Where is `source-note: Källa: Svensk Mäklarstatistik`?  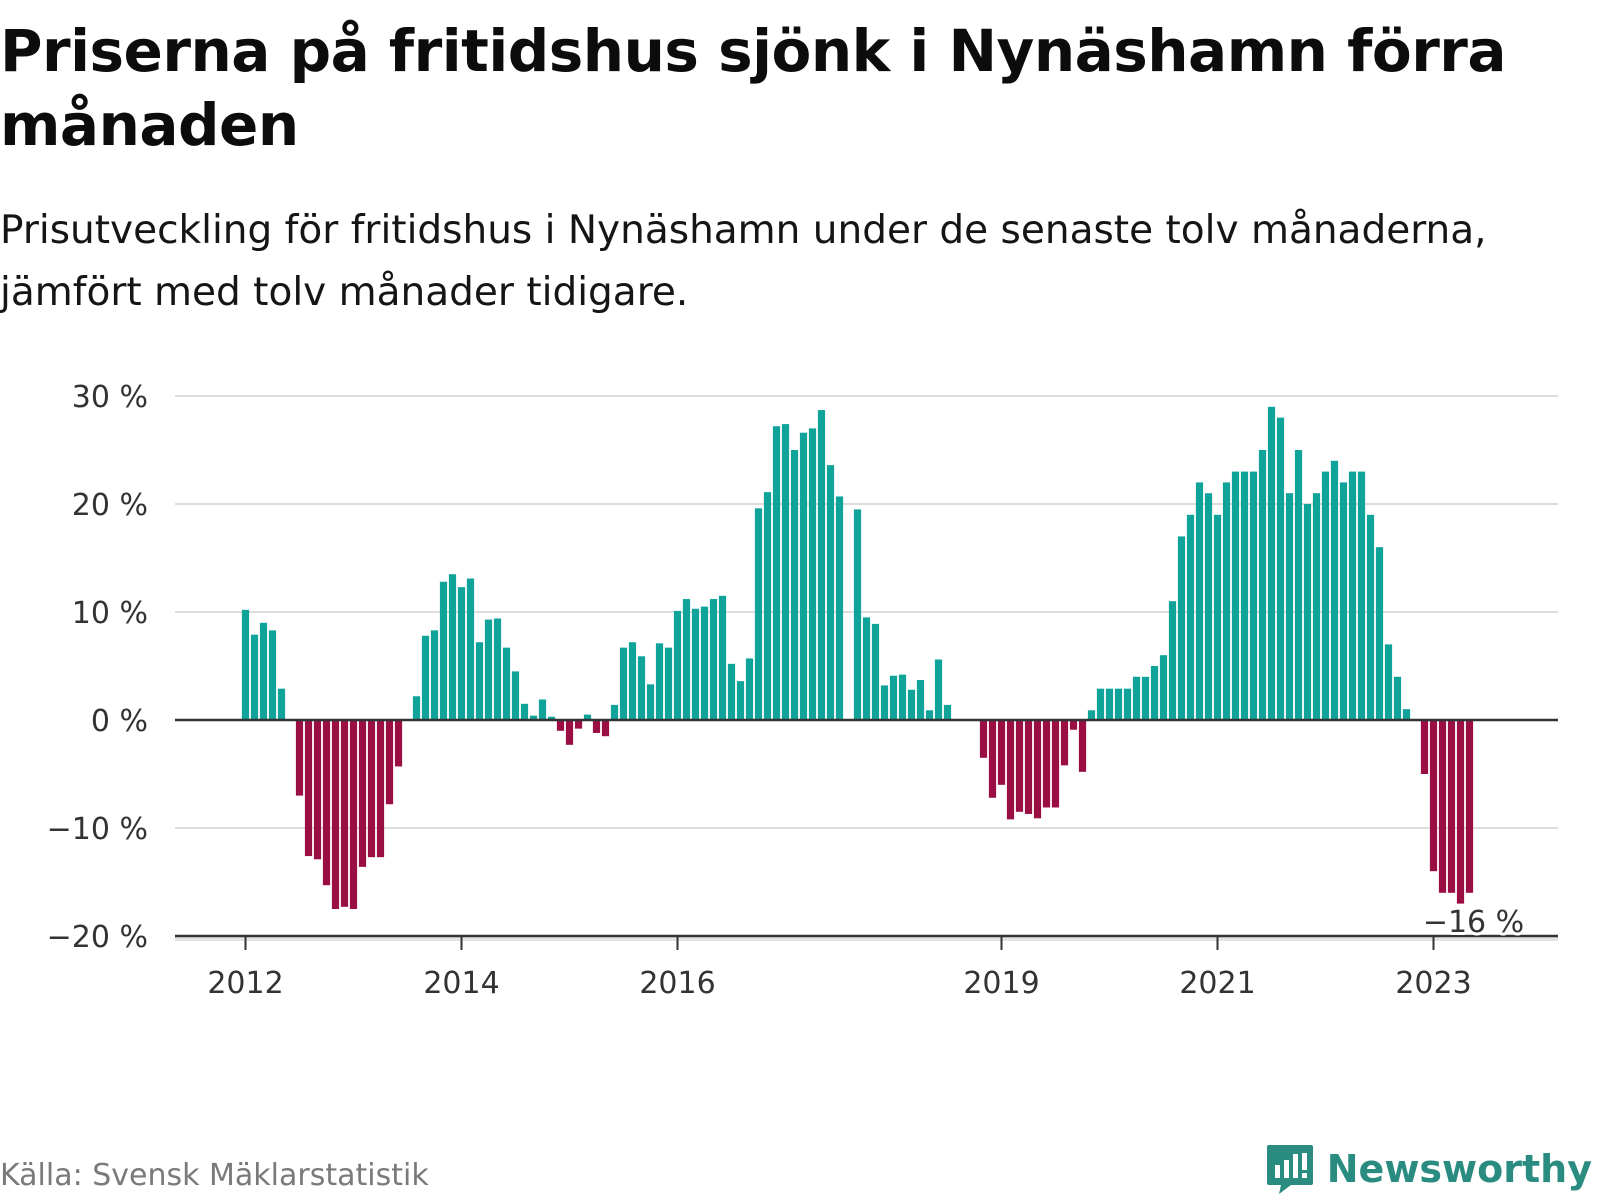 source-note: Källa: Svensk Mäklarstatistik is located at coordinates (214, 1175).